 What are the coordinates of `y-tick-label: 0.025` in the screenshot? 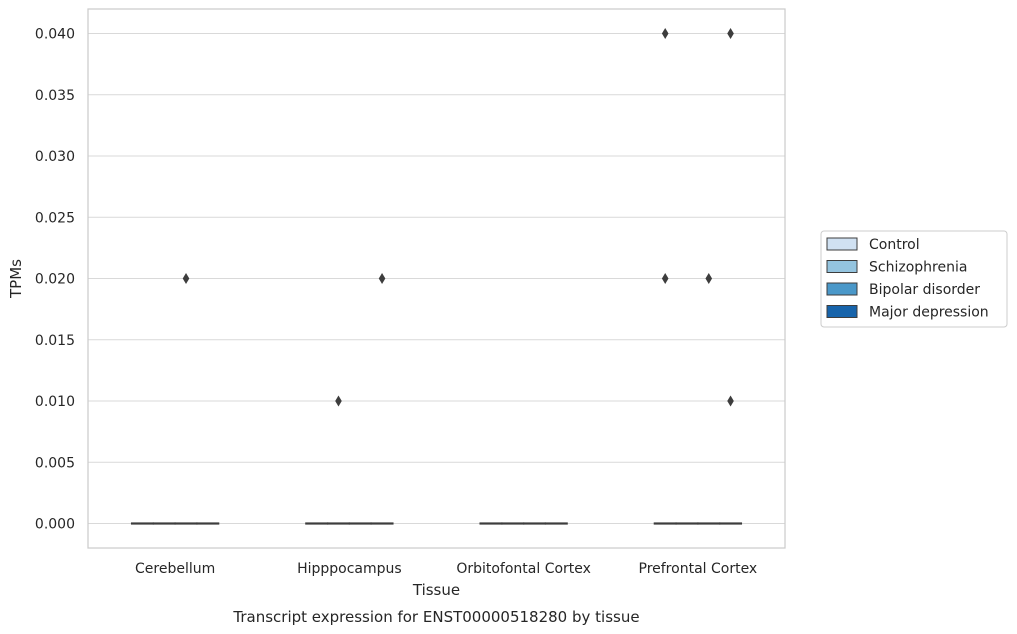 It's located at (55, 218).